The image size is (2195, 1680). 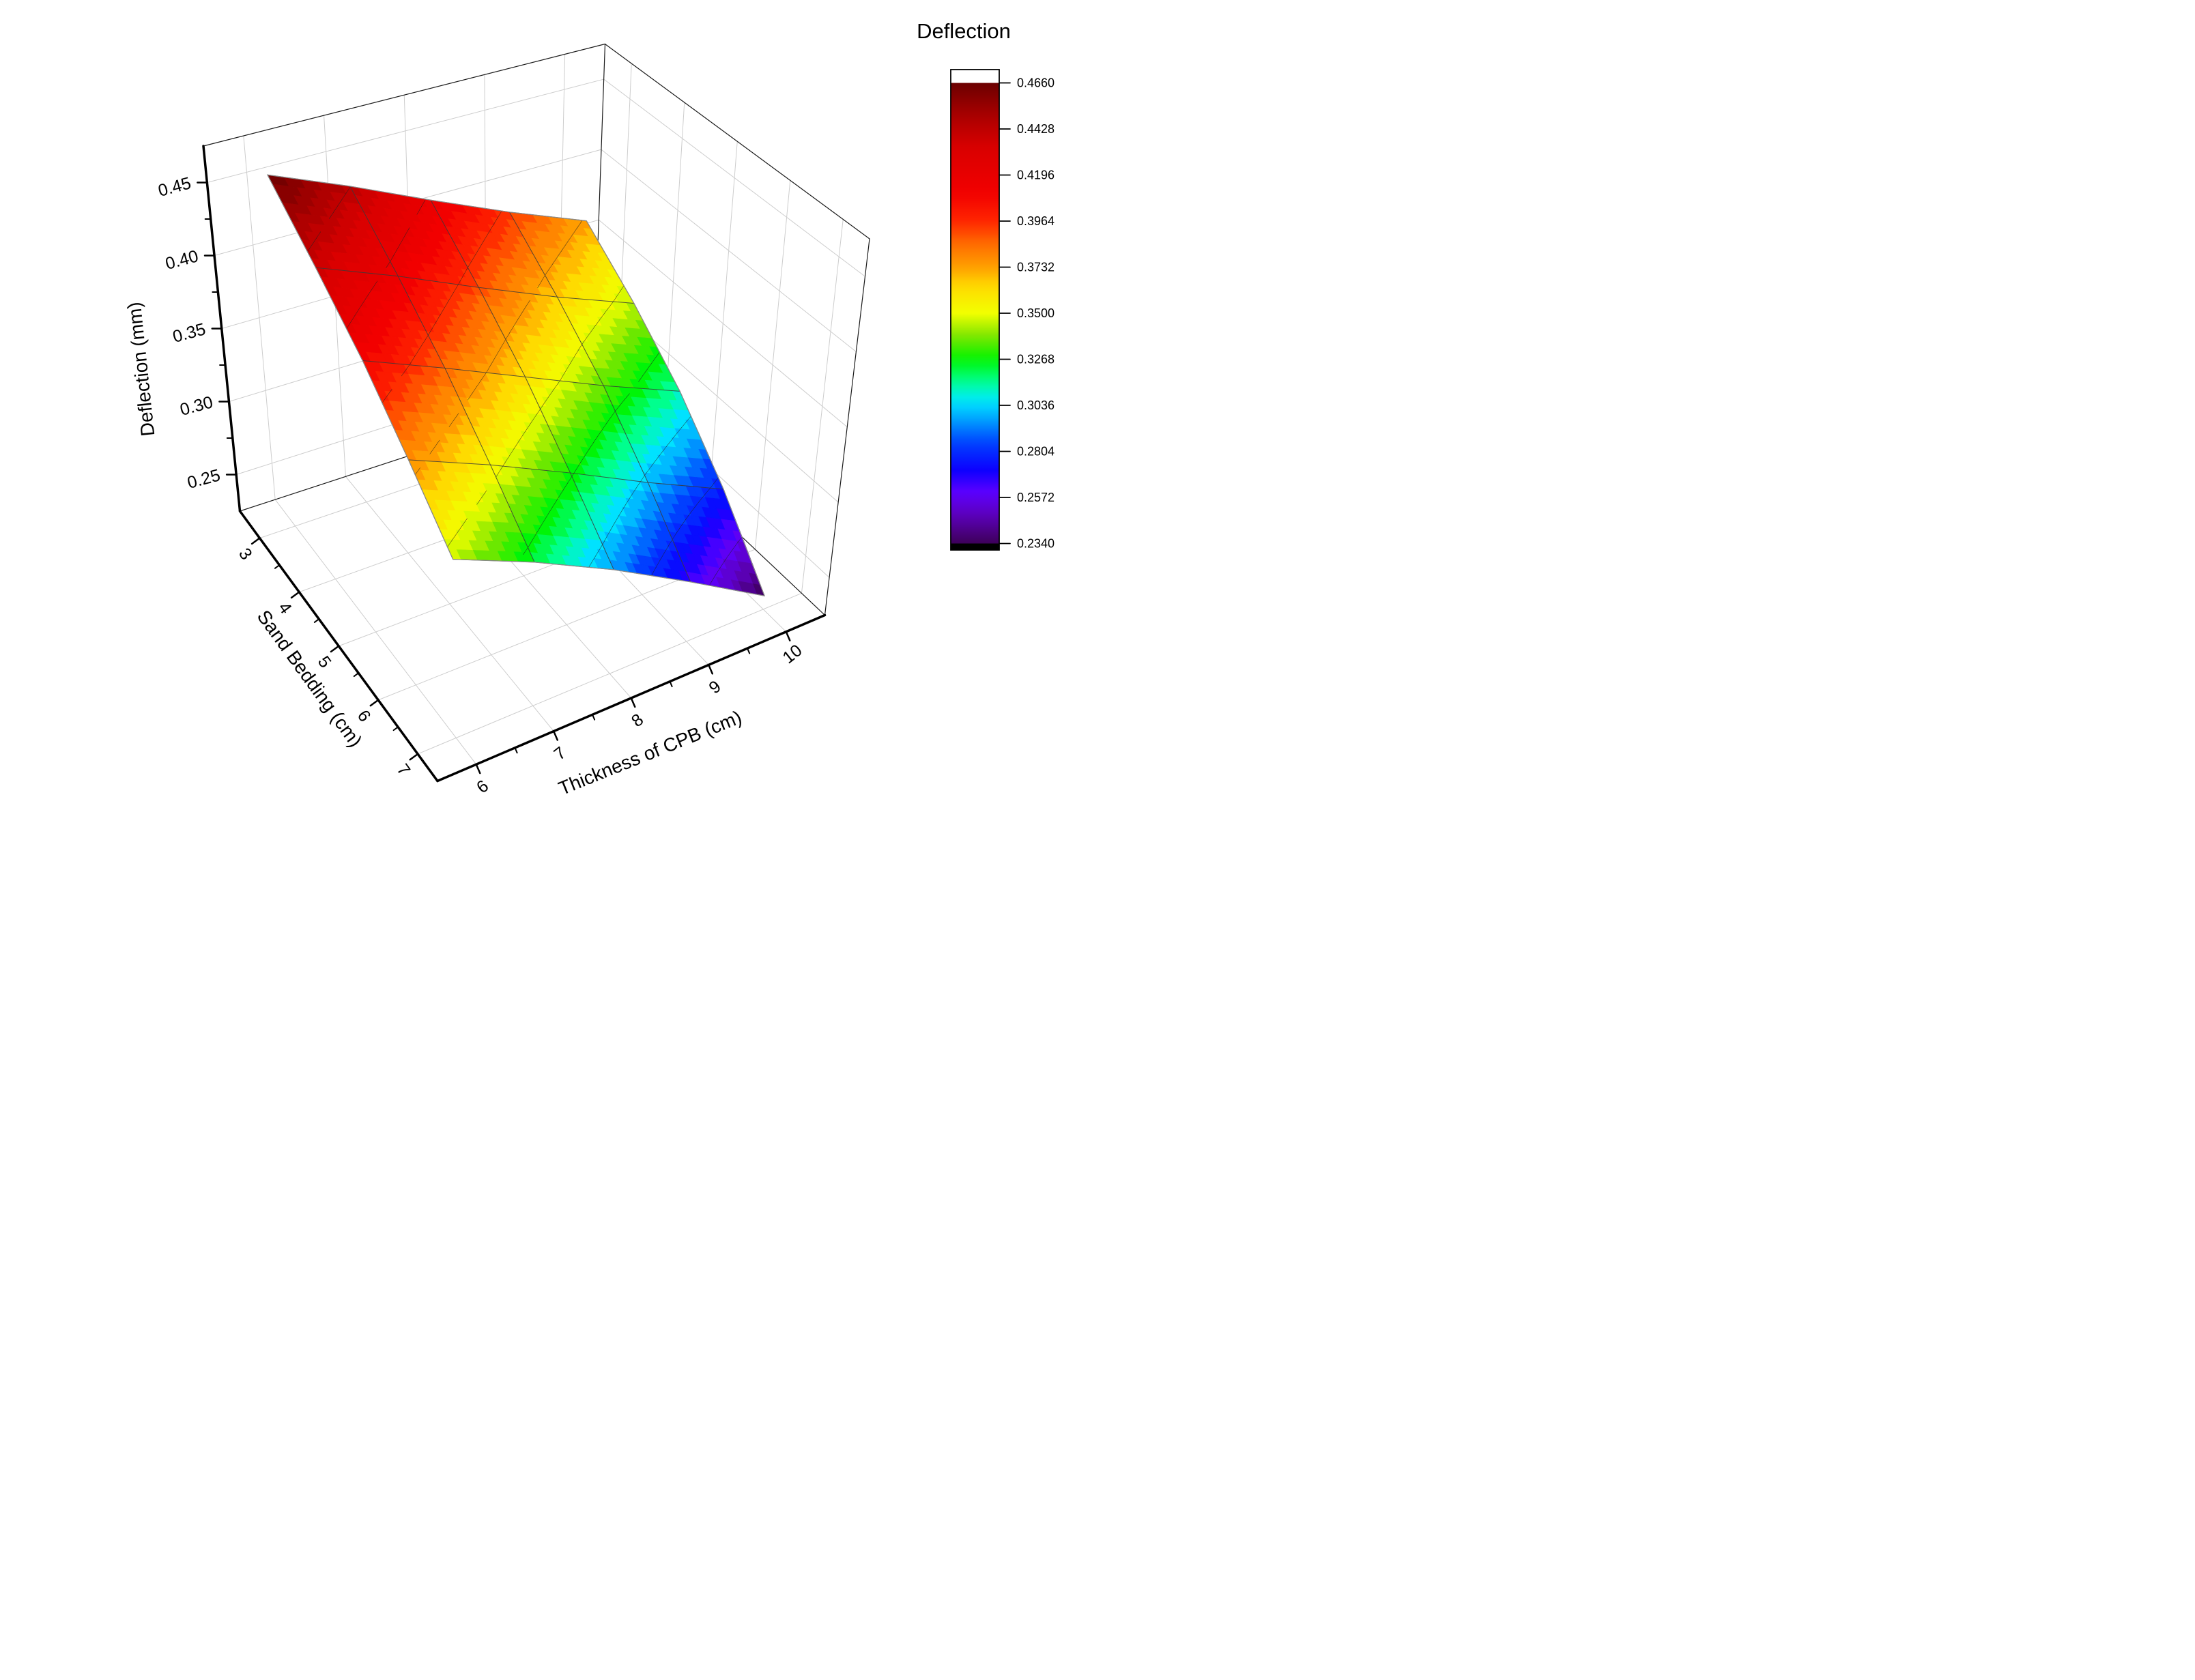 I want to click on surface-mesh-line, so click(x=566, y=474).